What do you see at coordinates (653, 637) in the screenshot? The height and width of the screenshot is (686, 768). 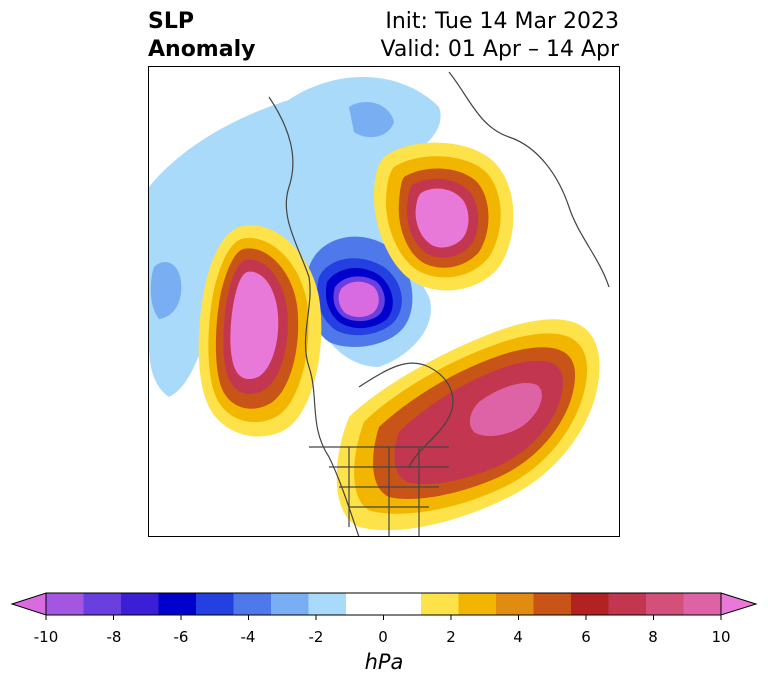 I see `tick-label: 8` at bounding box center [653, 637].